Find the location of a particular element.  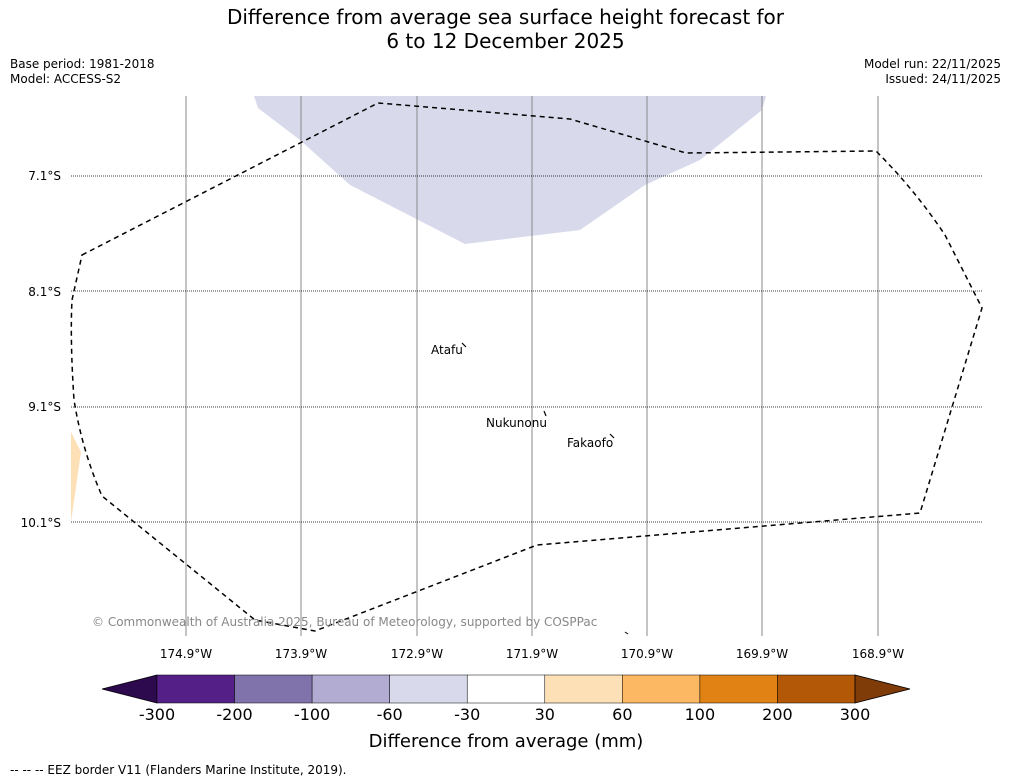

colorbar-tick-label: 100 is located at coordinates (700, 714).